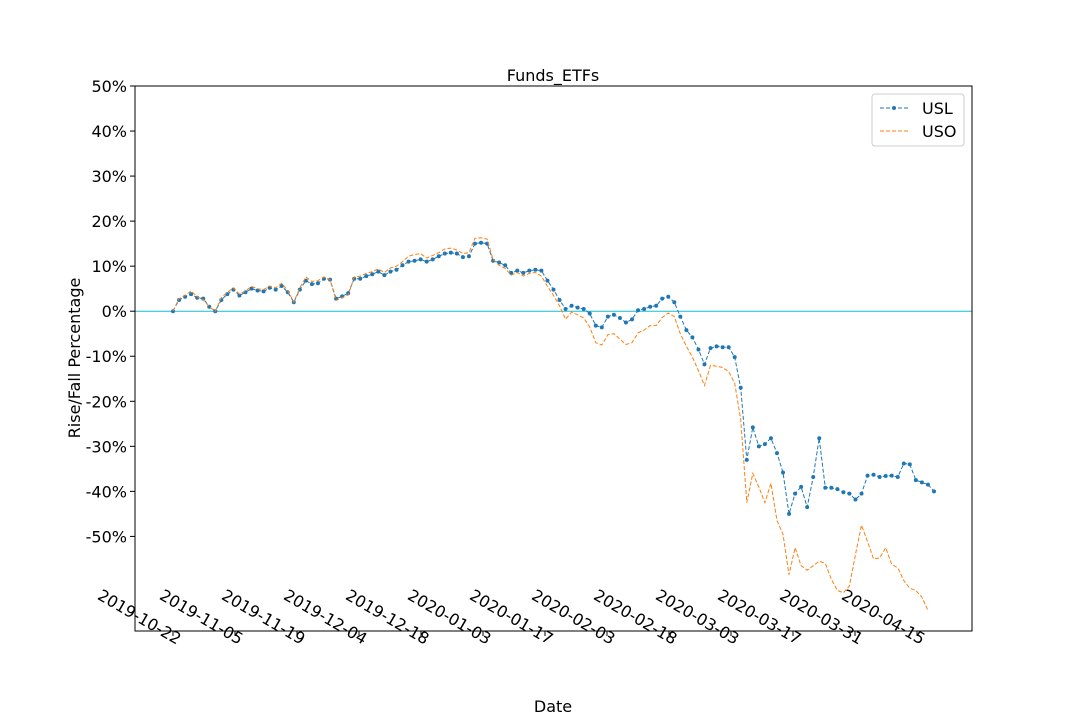 This screenshot has width=1080, height=720. I want to click on chart-title: Funds_ETFs, so click(553, 76).